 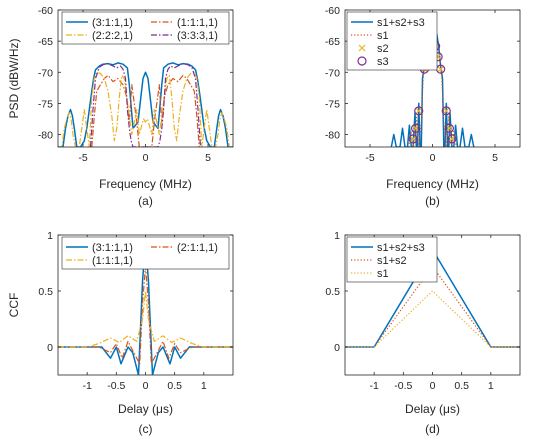 I want to click on chart-b-caption: (b), so click(x=432, y=201).